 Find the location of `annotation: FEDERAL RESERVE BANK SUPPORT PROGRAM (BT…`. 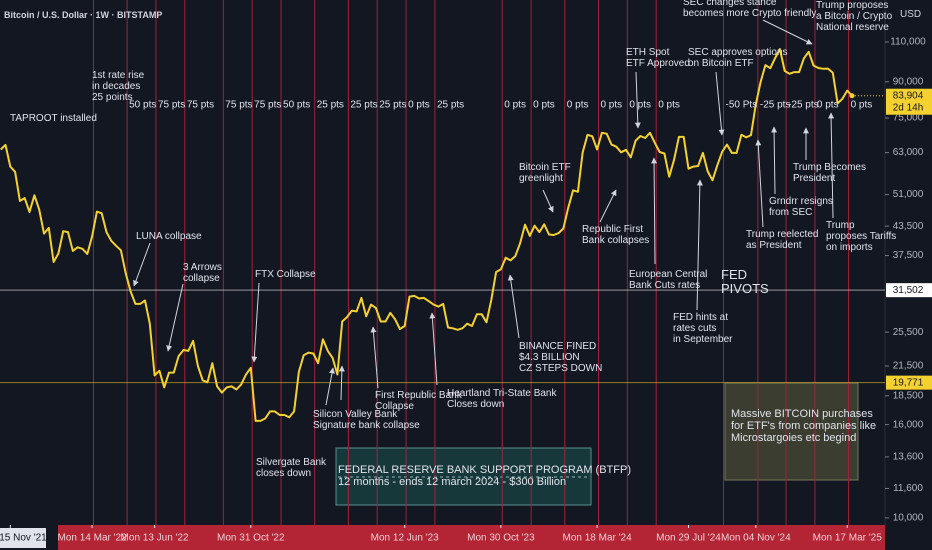

annotation: FEDERAL RESERVE BANK SUPPORT PROGRAM (BT… is located at coordinates (484, 476).